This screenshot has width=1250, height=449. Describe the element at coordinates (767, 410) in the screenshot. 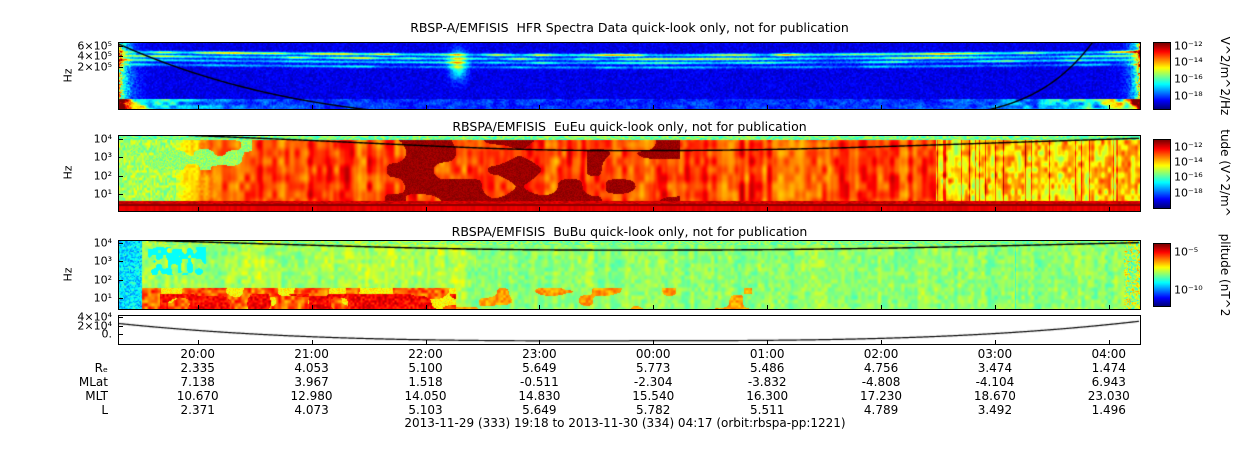

I see `ephemeris-value: 5.511` at that location.